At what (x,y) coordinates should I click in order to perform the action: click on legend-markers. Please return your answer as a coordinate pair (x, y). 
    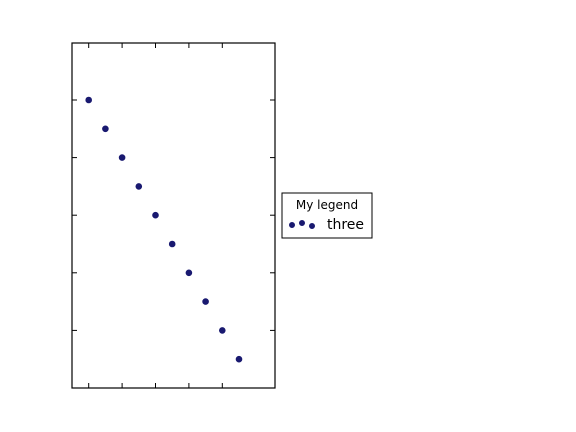
    Looking at the image, I should click on (301, 224).